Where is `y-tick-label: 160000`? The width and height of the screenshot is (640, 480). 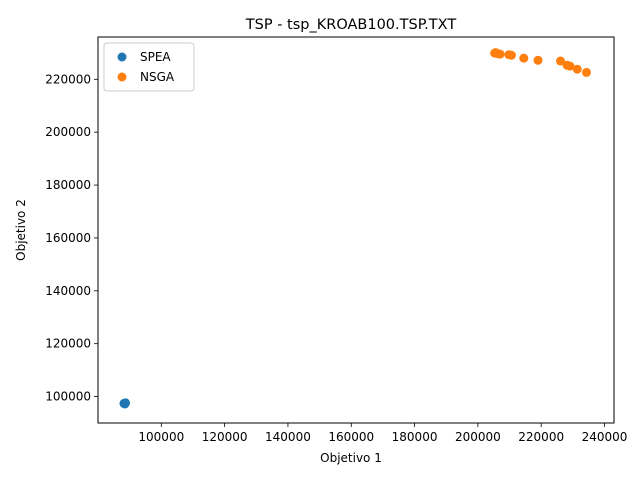
y-tick-label: 160000 is located at coordinates (68, 238).